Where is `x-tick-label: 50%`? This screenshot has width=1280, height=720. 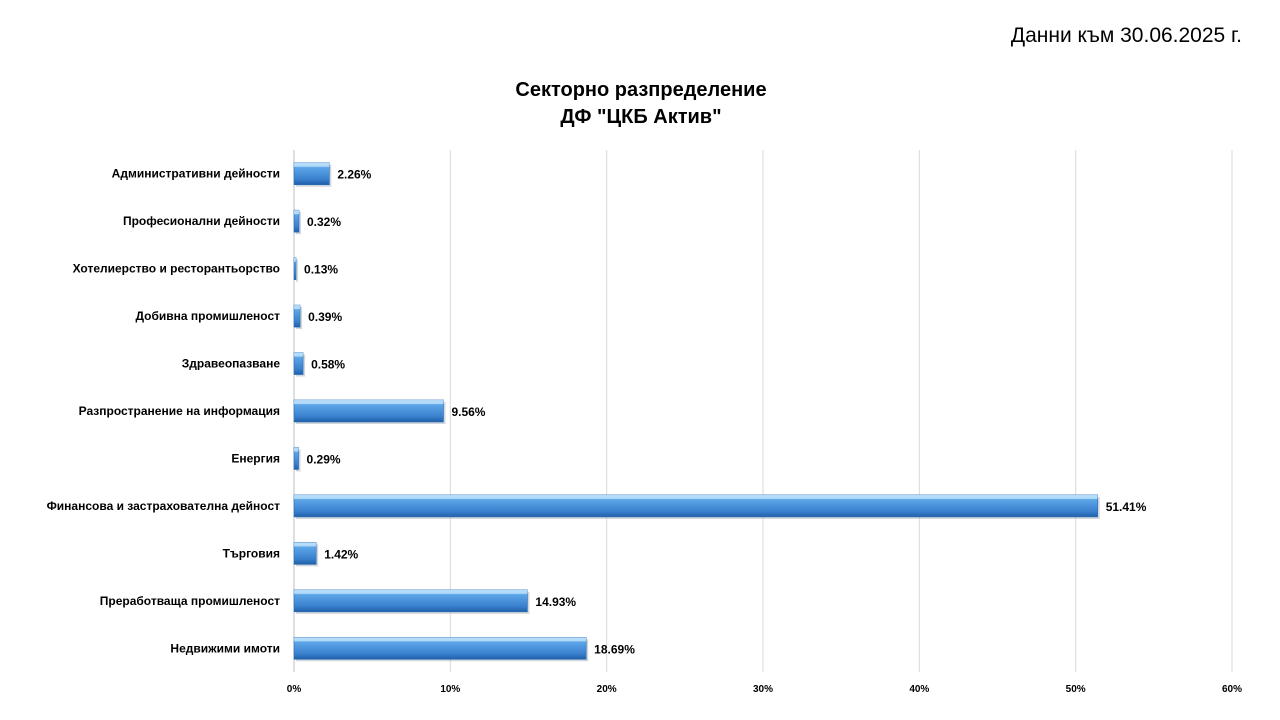
x-tick-label: 50% is located at coordinates (1076, 689).